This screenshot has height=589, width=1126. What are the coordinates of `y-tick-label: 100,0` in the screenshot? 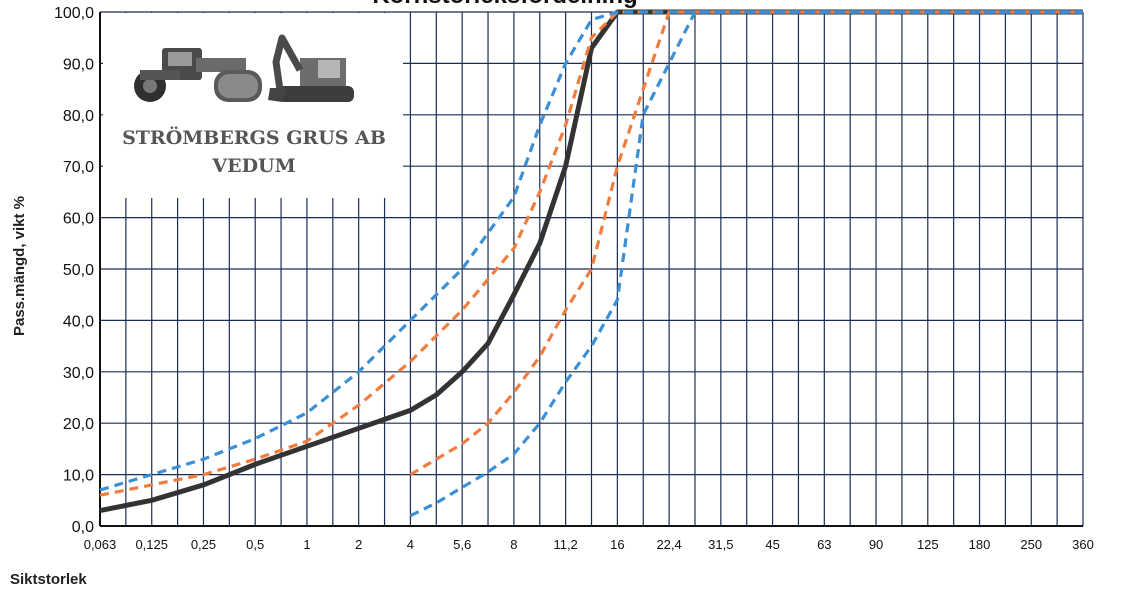 It's located at (74, 13).